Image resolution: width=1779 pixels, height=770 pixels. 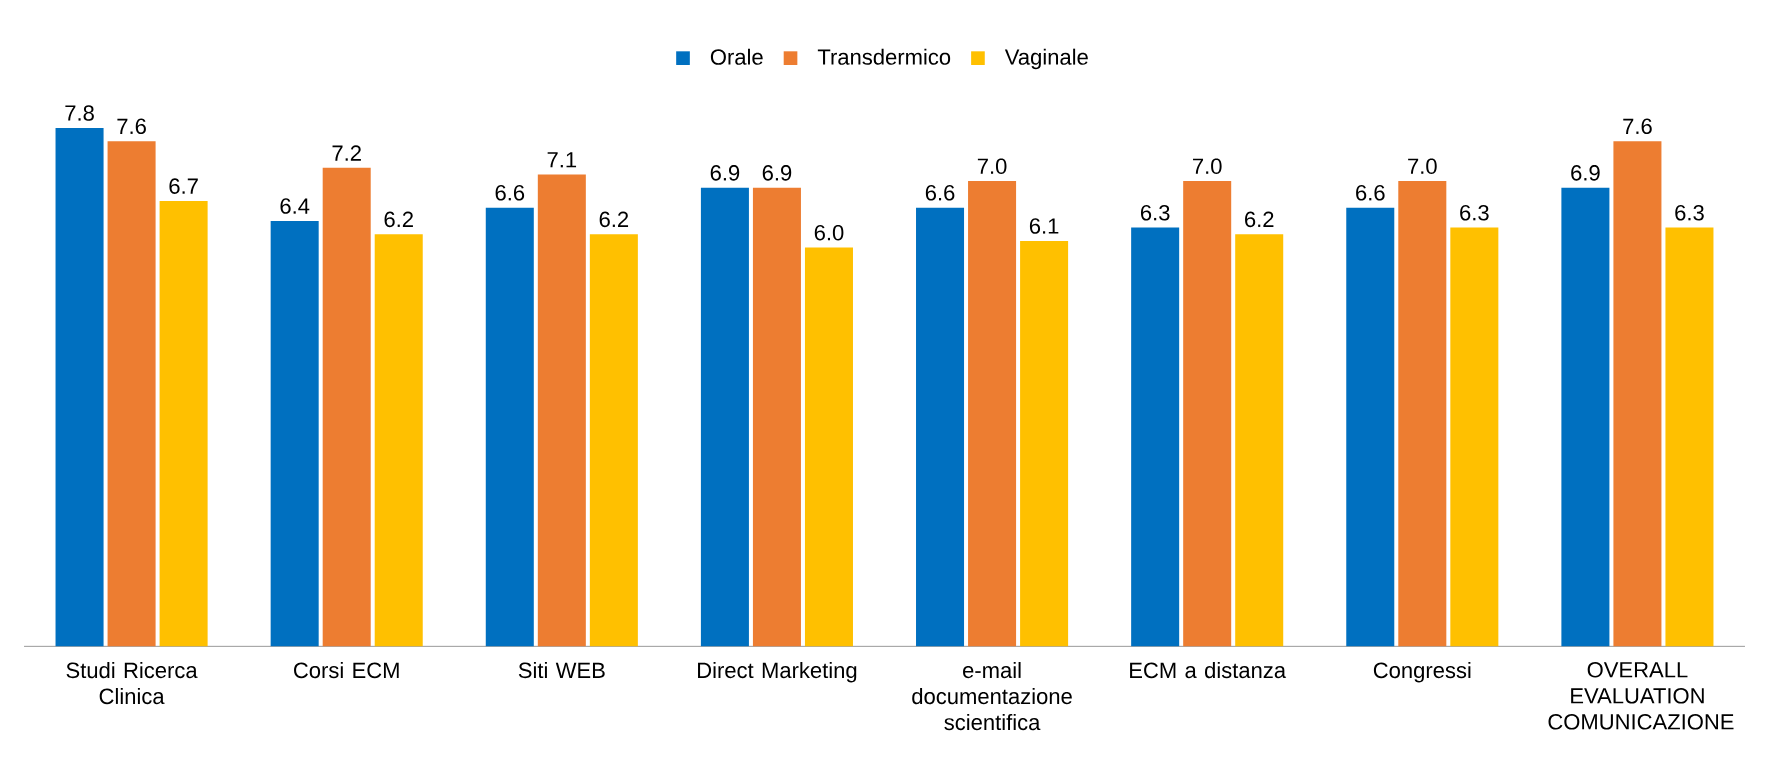 What do you see at coordinates (1208, 669) in the screenshot?
I see `x-tick-label: ECM a distanza` at bounding box center [1208, 669].